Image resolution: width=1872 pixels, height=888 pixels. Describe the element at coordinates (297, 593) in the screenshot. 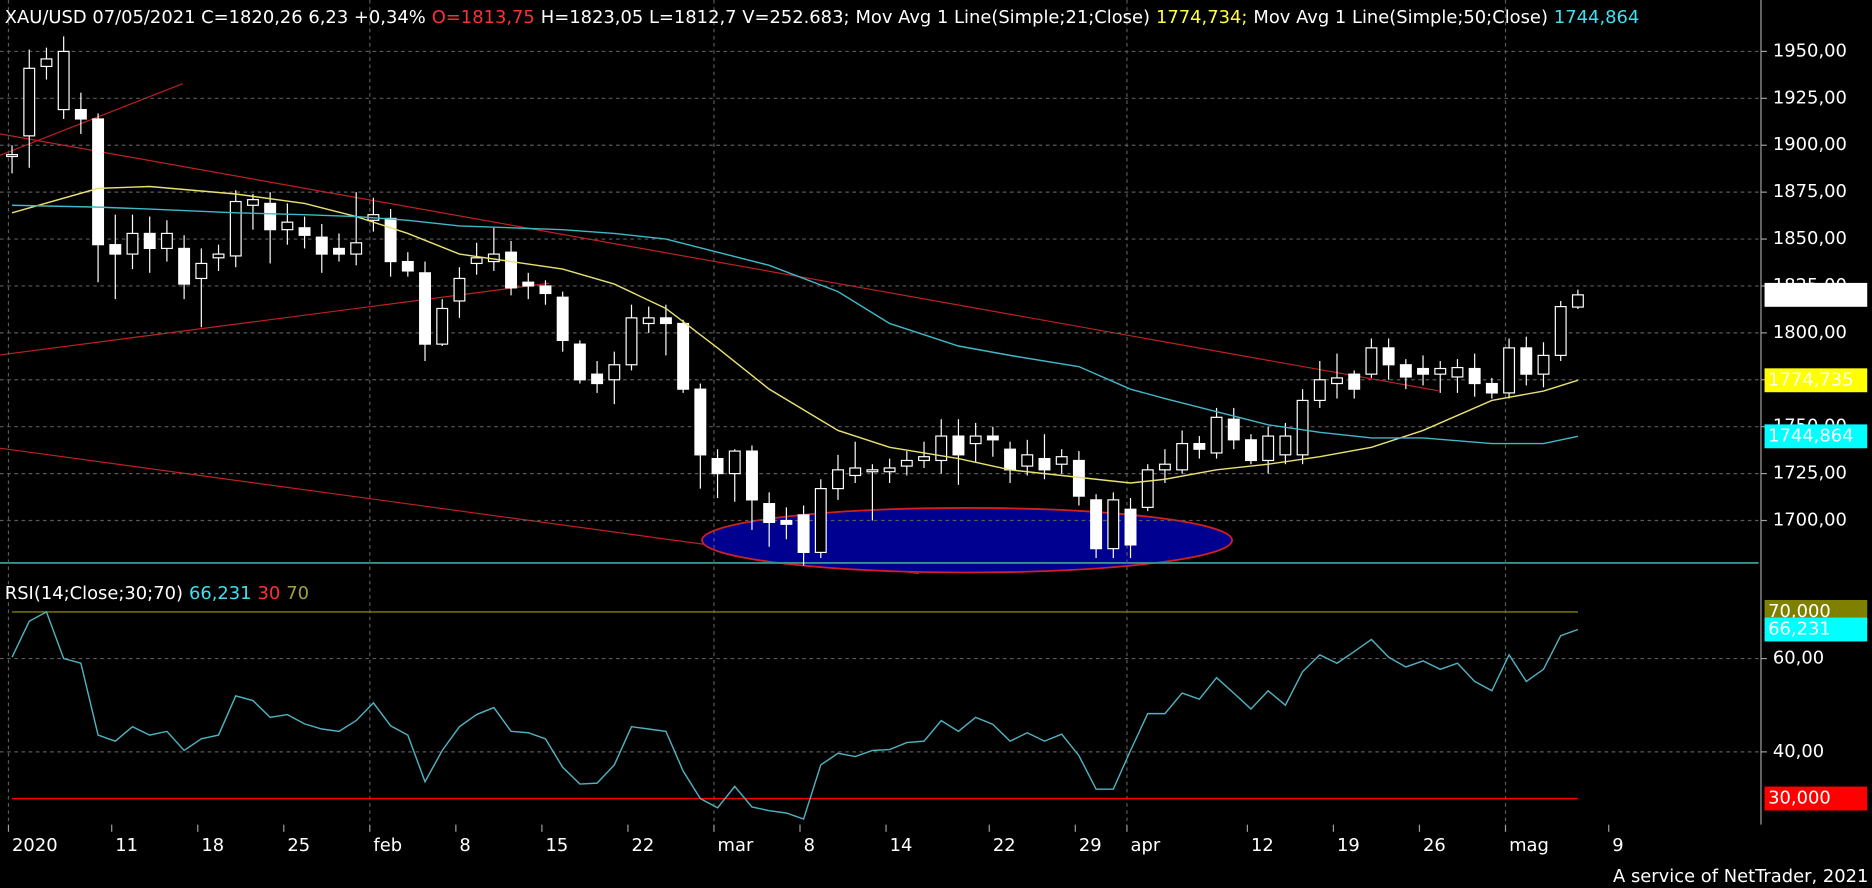

I see `header-segment: 70` at that location.